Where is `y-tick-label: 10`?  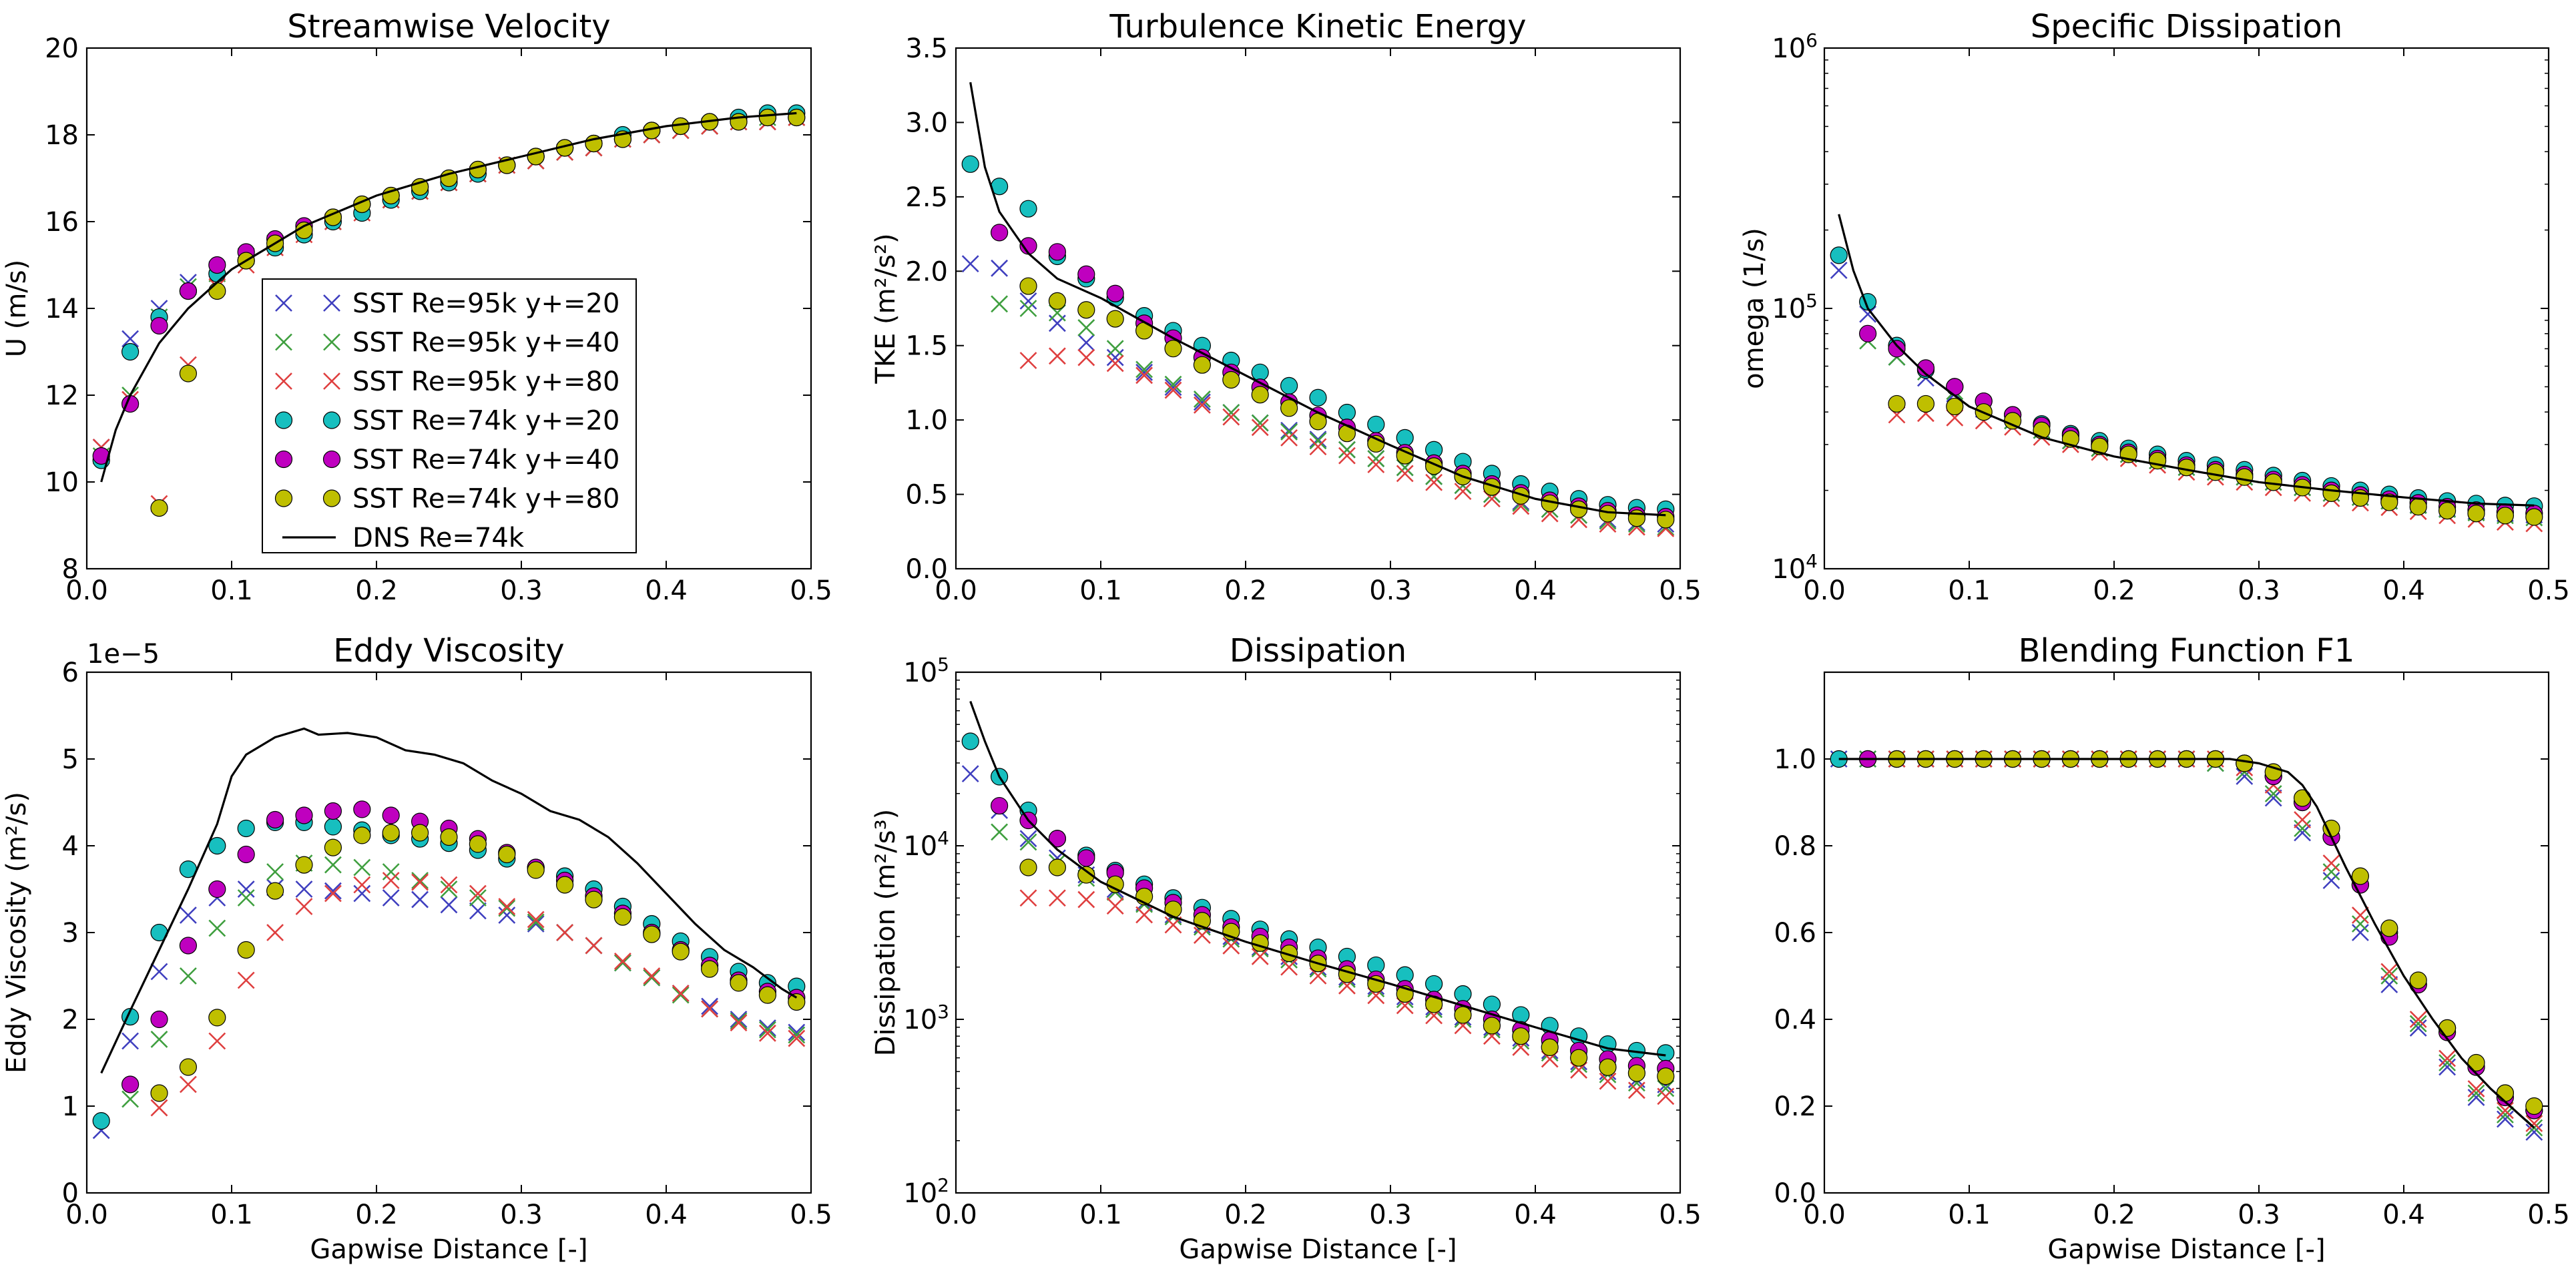 y-tick-label: 10 is located at coordinates (62, 482).